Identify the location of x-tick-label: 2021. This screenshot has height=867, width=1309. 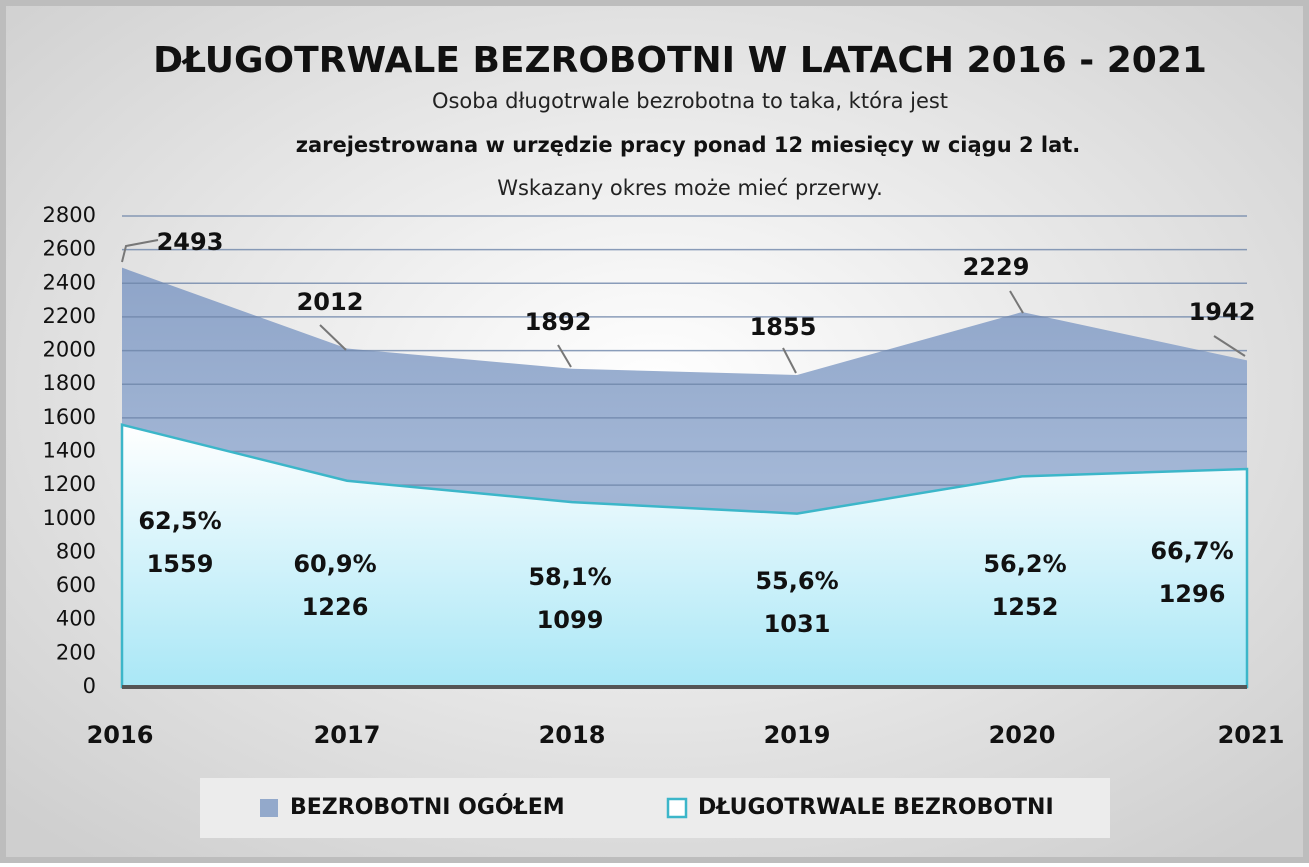
(1251, 735).